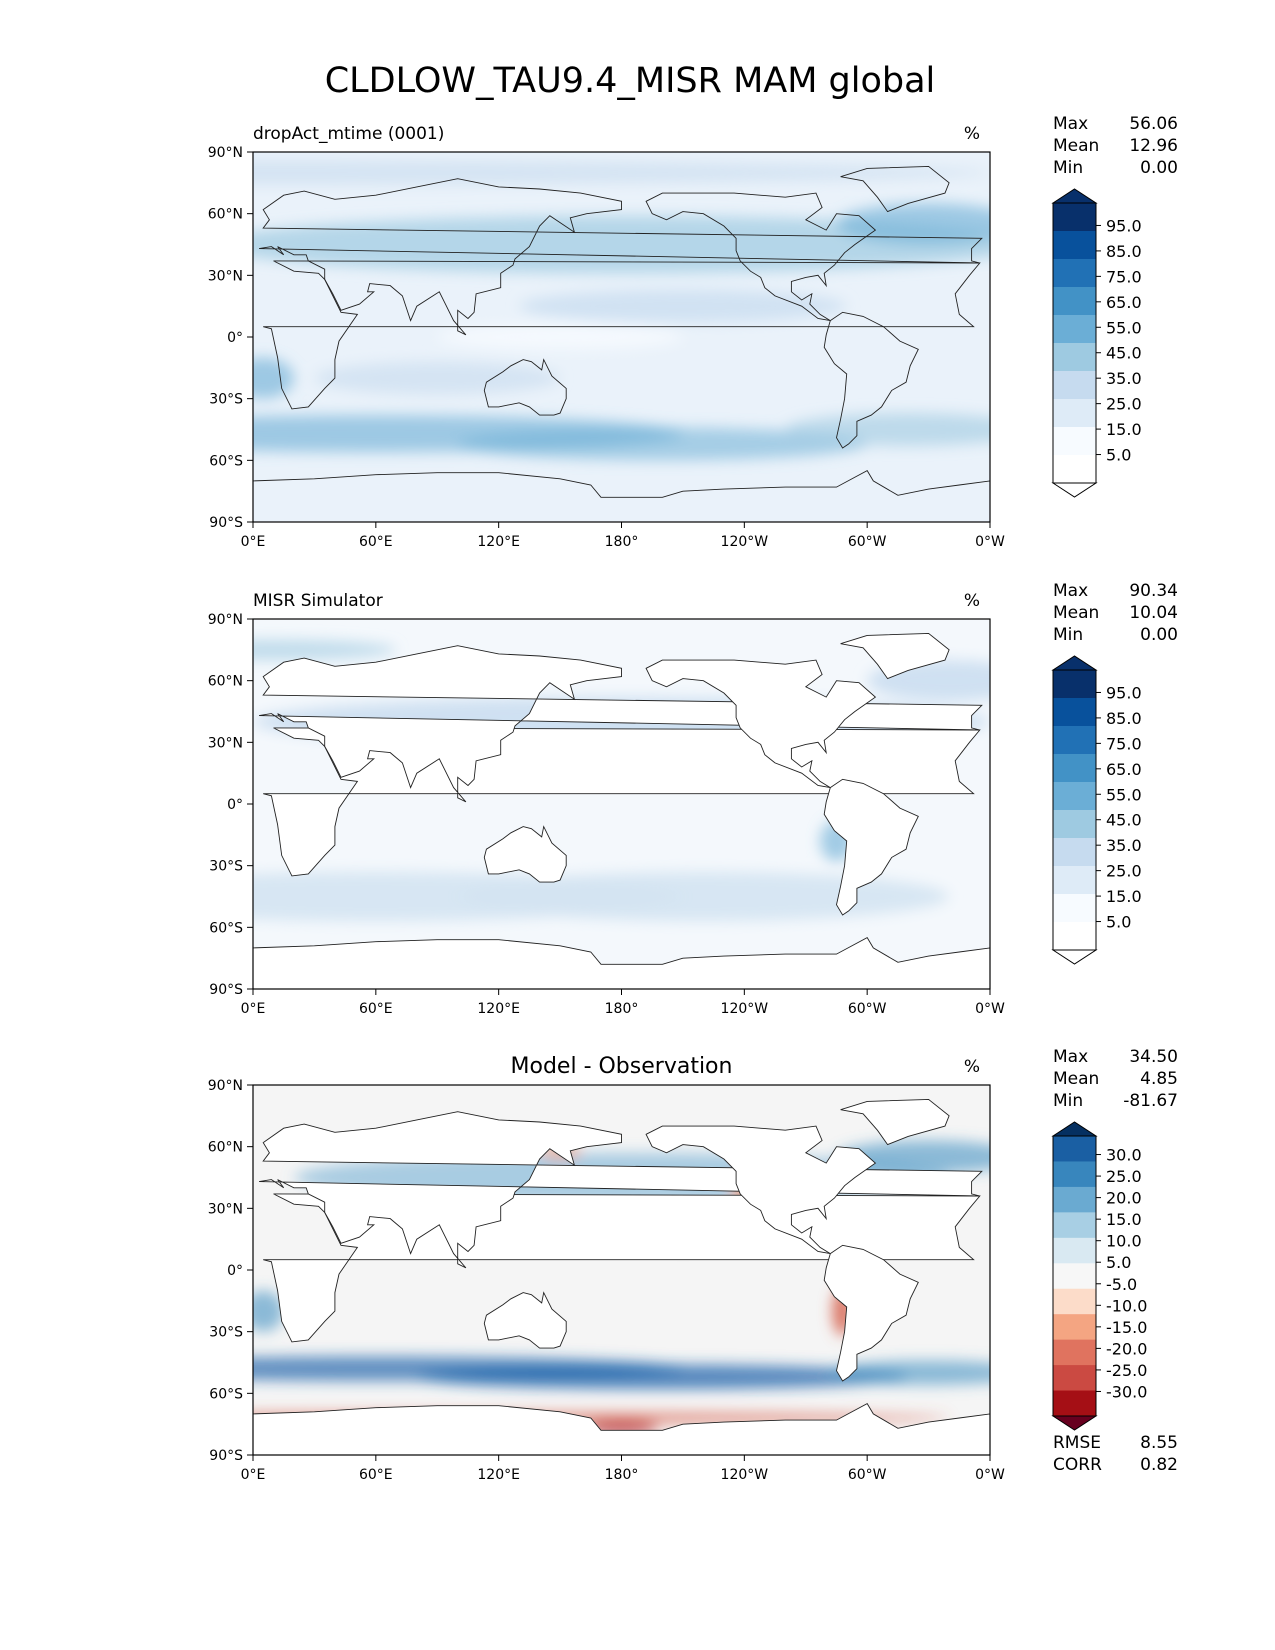  Describe the element at coordinates (1126, 1305) in the screenshot. I see `colorbar-tick-label: -10.0` at that location.